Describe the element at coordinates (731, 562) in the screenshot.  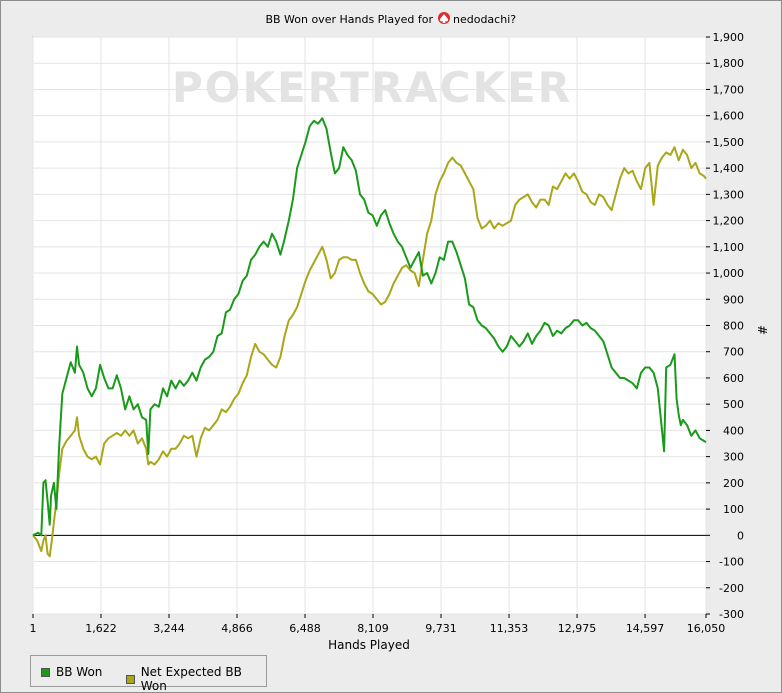
I see `y-tick-label: -100` at that location.